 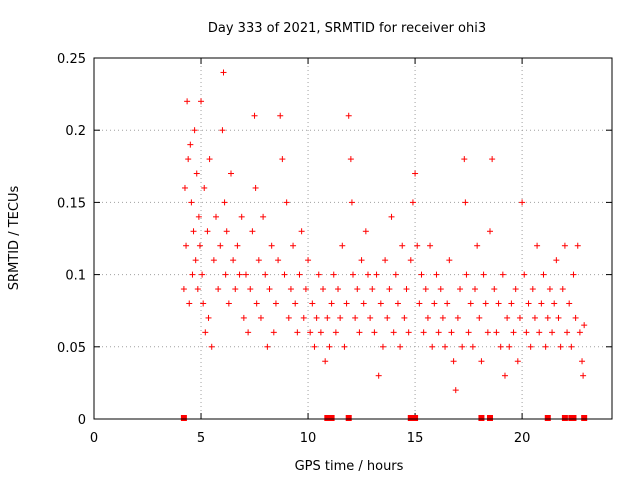 I want to click on y-tick-label: 0.05, so click(x=71, y=348).